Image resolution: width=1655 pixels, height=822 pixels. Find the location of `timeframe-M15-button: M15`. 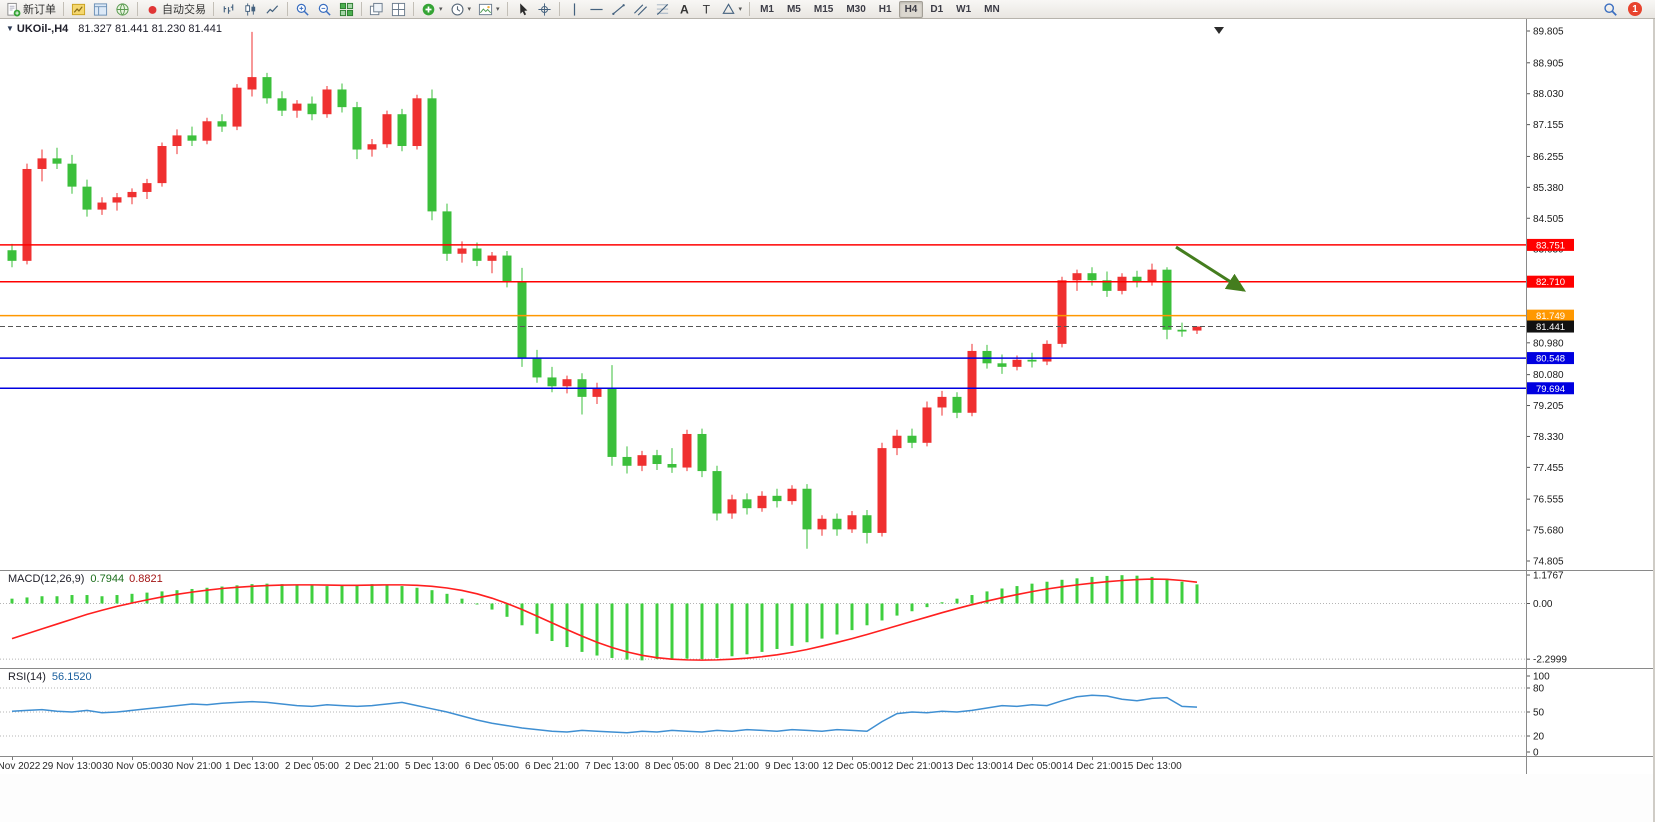

timeframe-M15-button: M15 is located at coordinates (823, 9).